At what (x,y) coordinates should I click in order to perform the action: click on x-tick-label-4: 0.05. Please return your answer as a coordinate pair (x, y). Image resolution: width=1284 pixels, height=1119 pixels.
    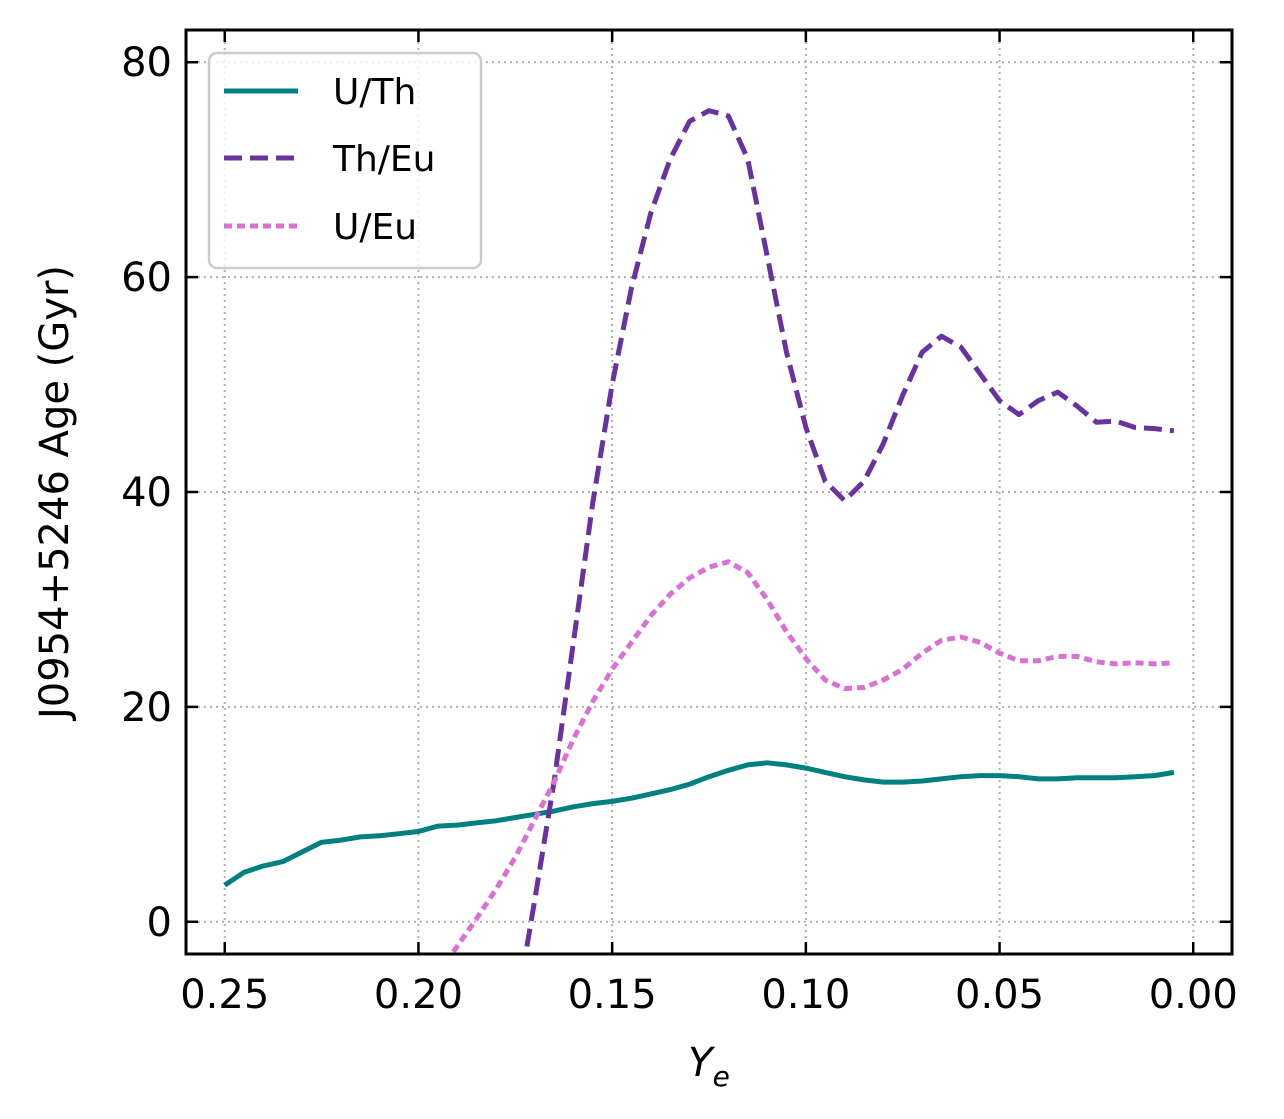
    Looking at the image, I should click on (999, 995).